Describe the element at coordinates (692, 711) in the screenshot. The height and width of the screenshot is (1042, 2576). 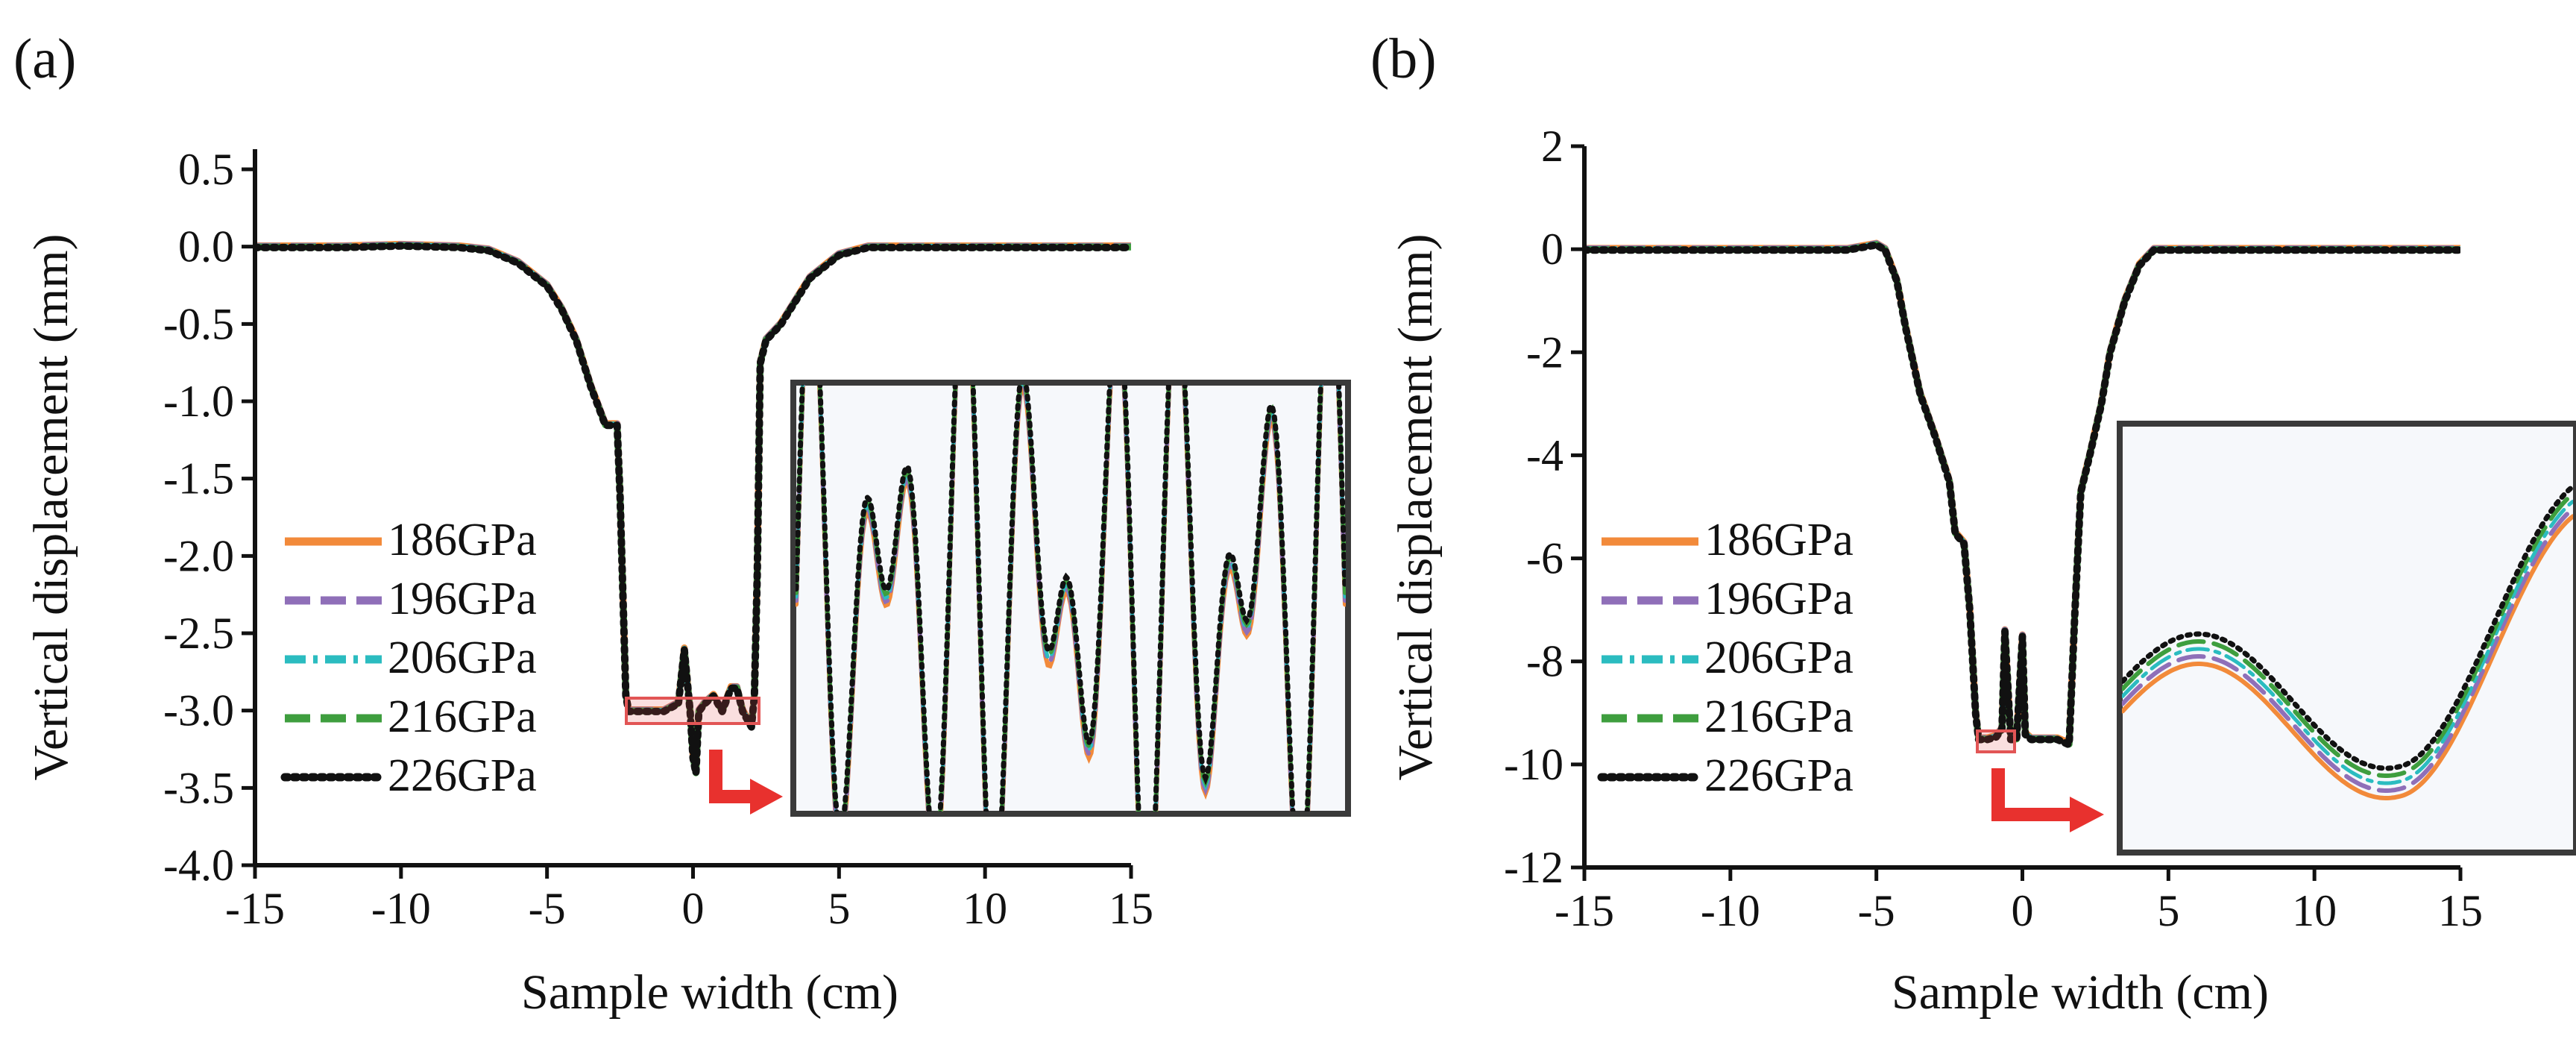
I see `zoom-box-a` at that location.